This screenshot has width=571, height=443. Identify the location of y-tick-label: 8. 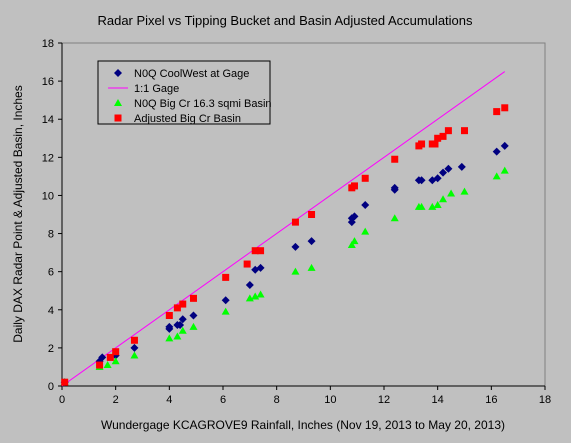
(51, 235).